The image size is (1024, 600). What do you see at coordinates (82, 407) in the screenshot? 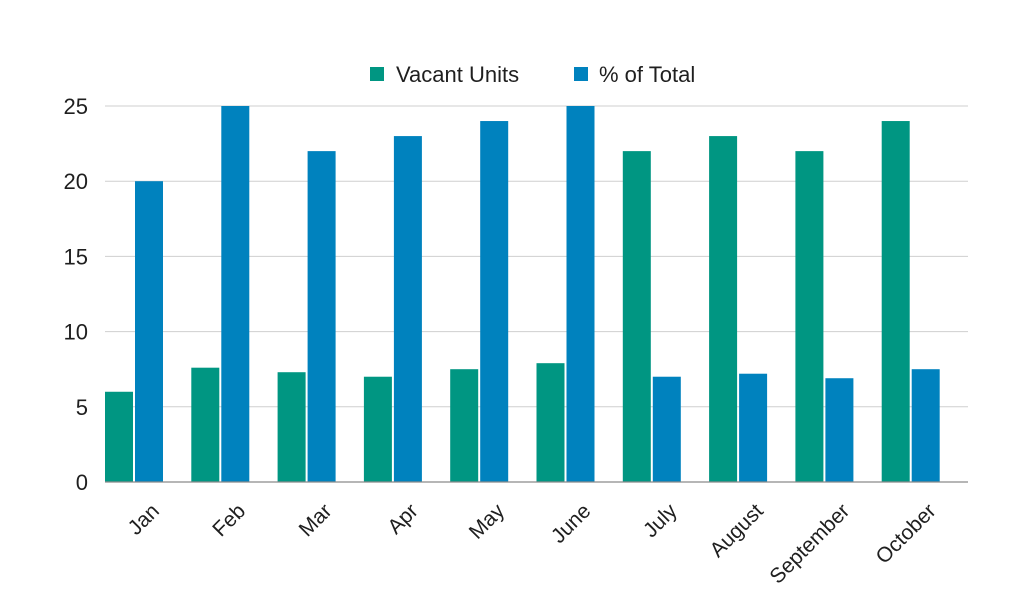
I see `y-tick-label: 5` at bounding box center [82, 407].